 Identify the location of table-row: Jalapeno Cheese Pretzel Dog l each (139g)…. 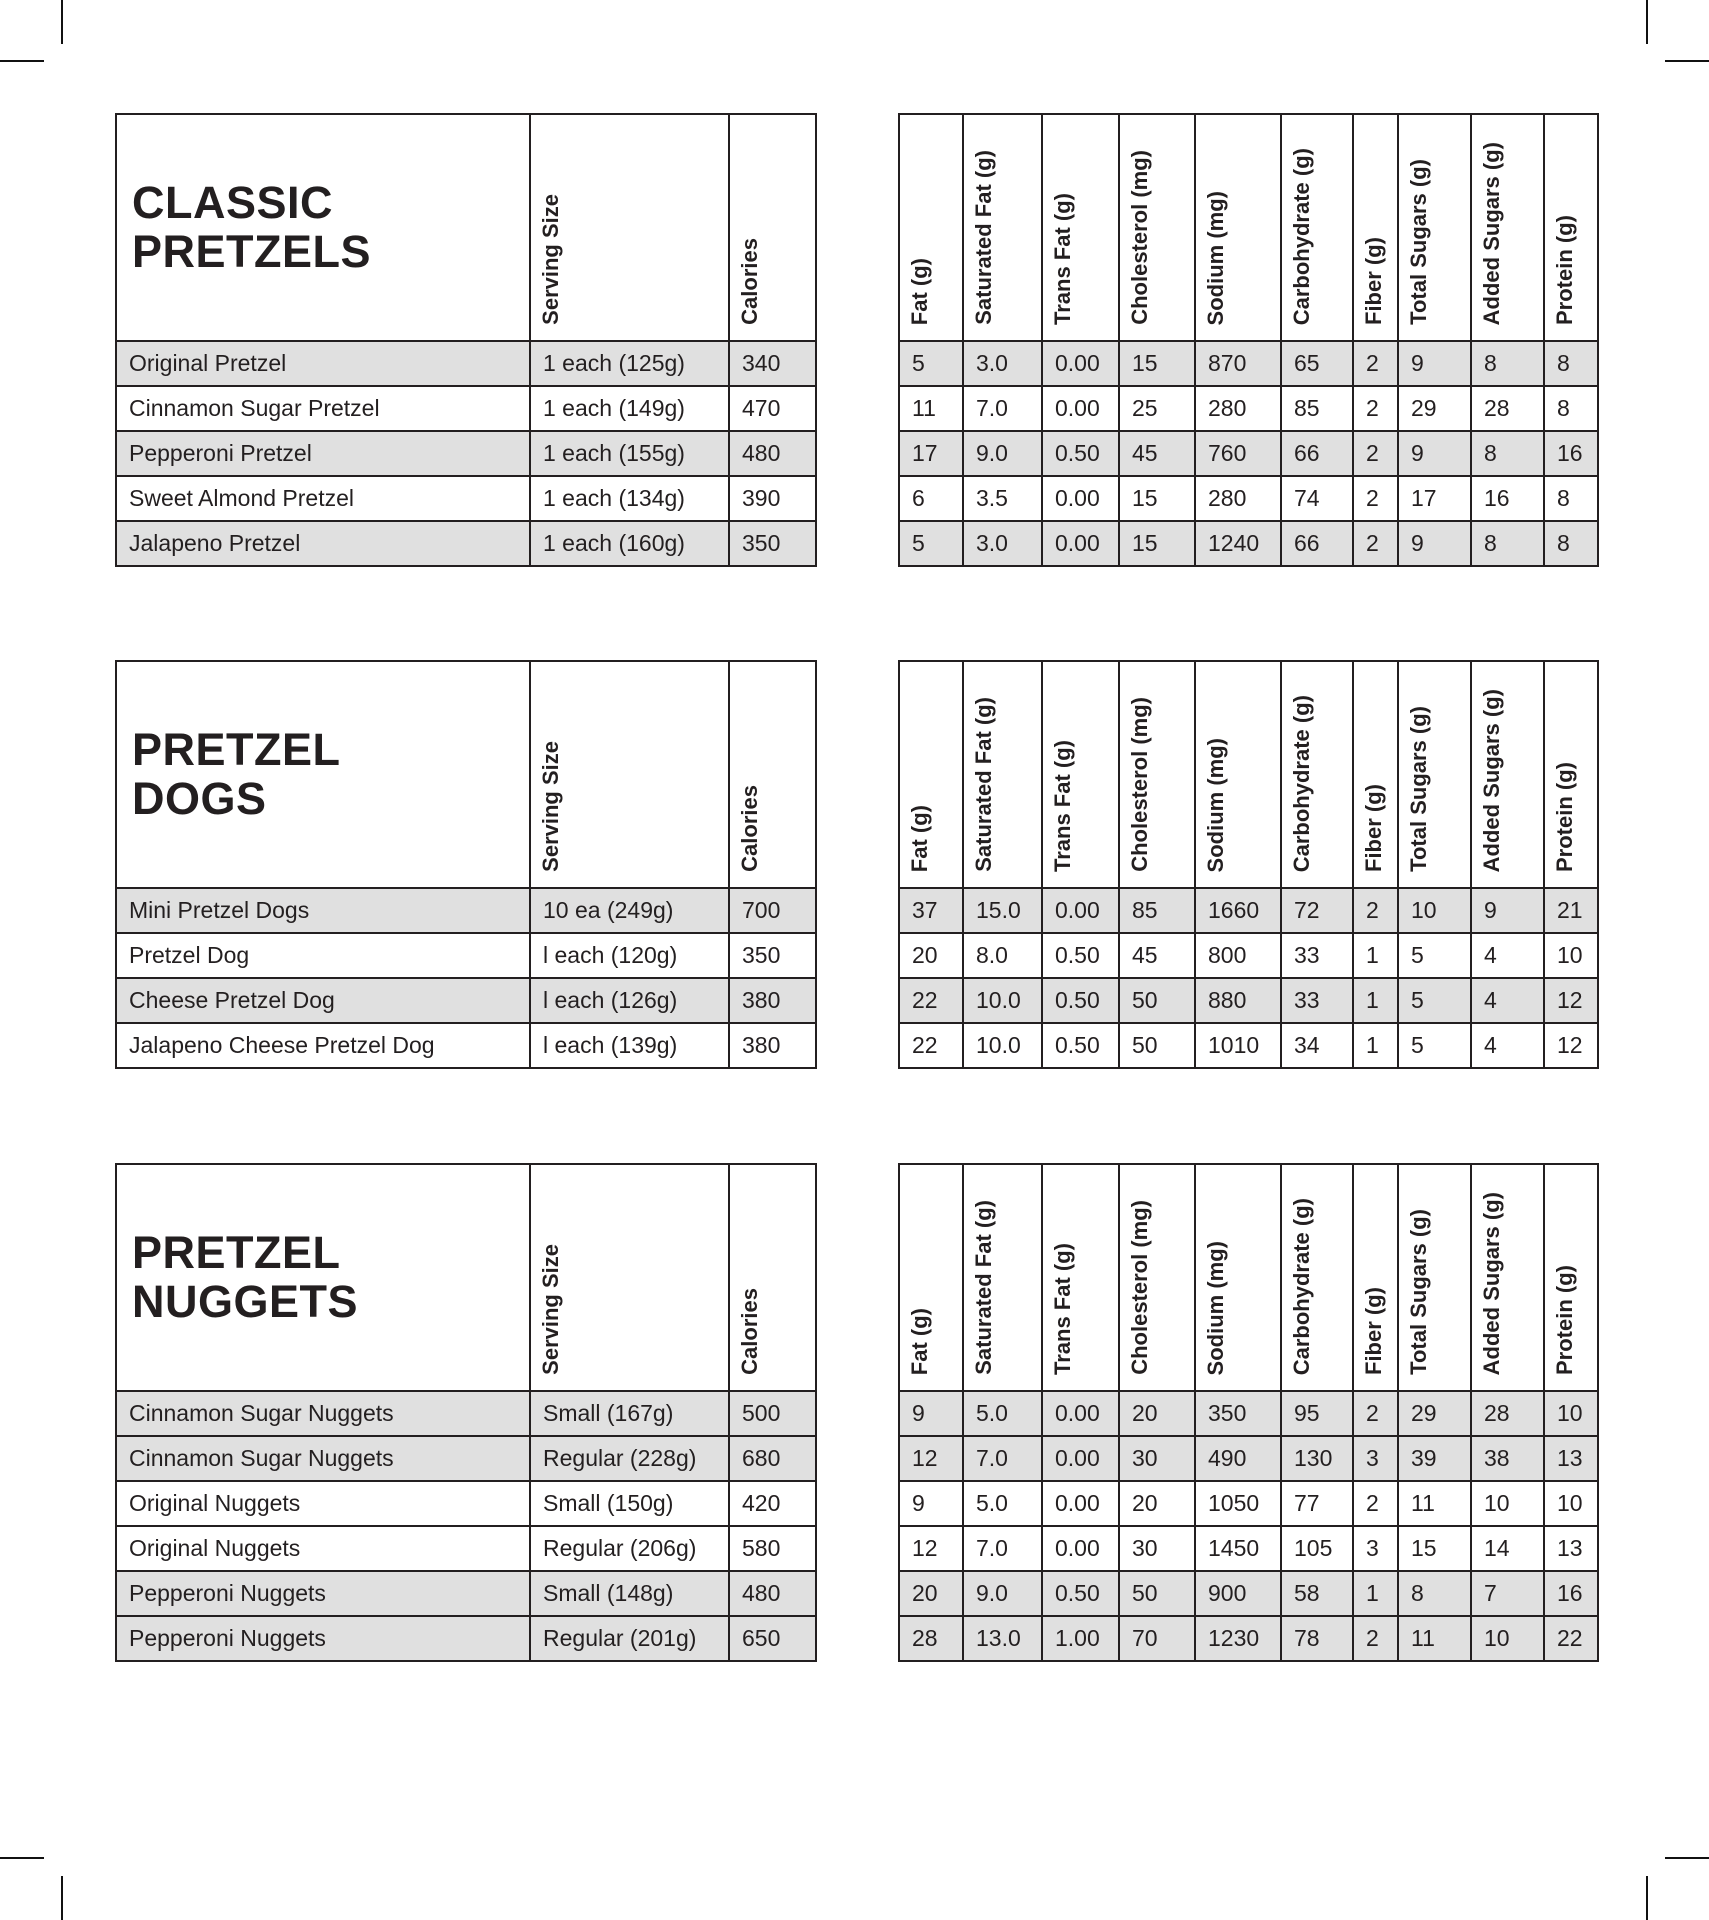
(466, 1045).